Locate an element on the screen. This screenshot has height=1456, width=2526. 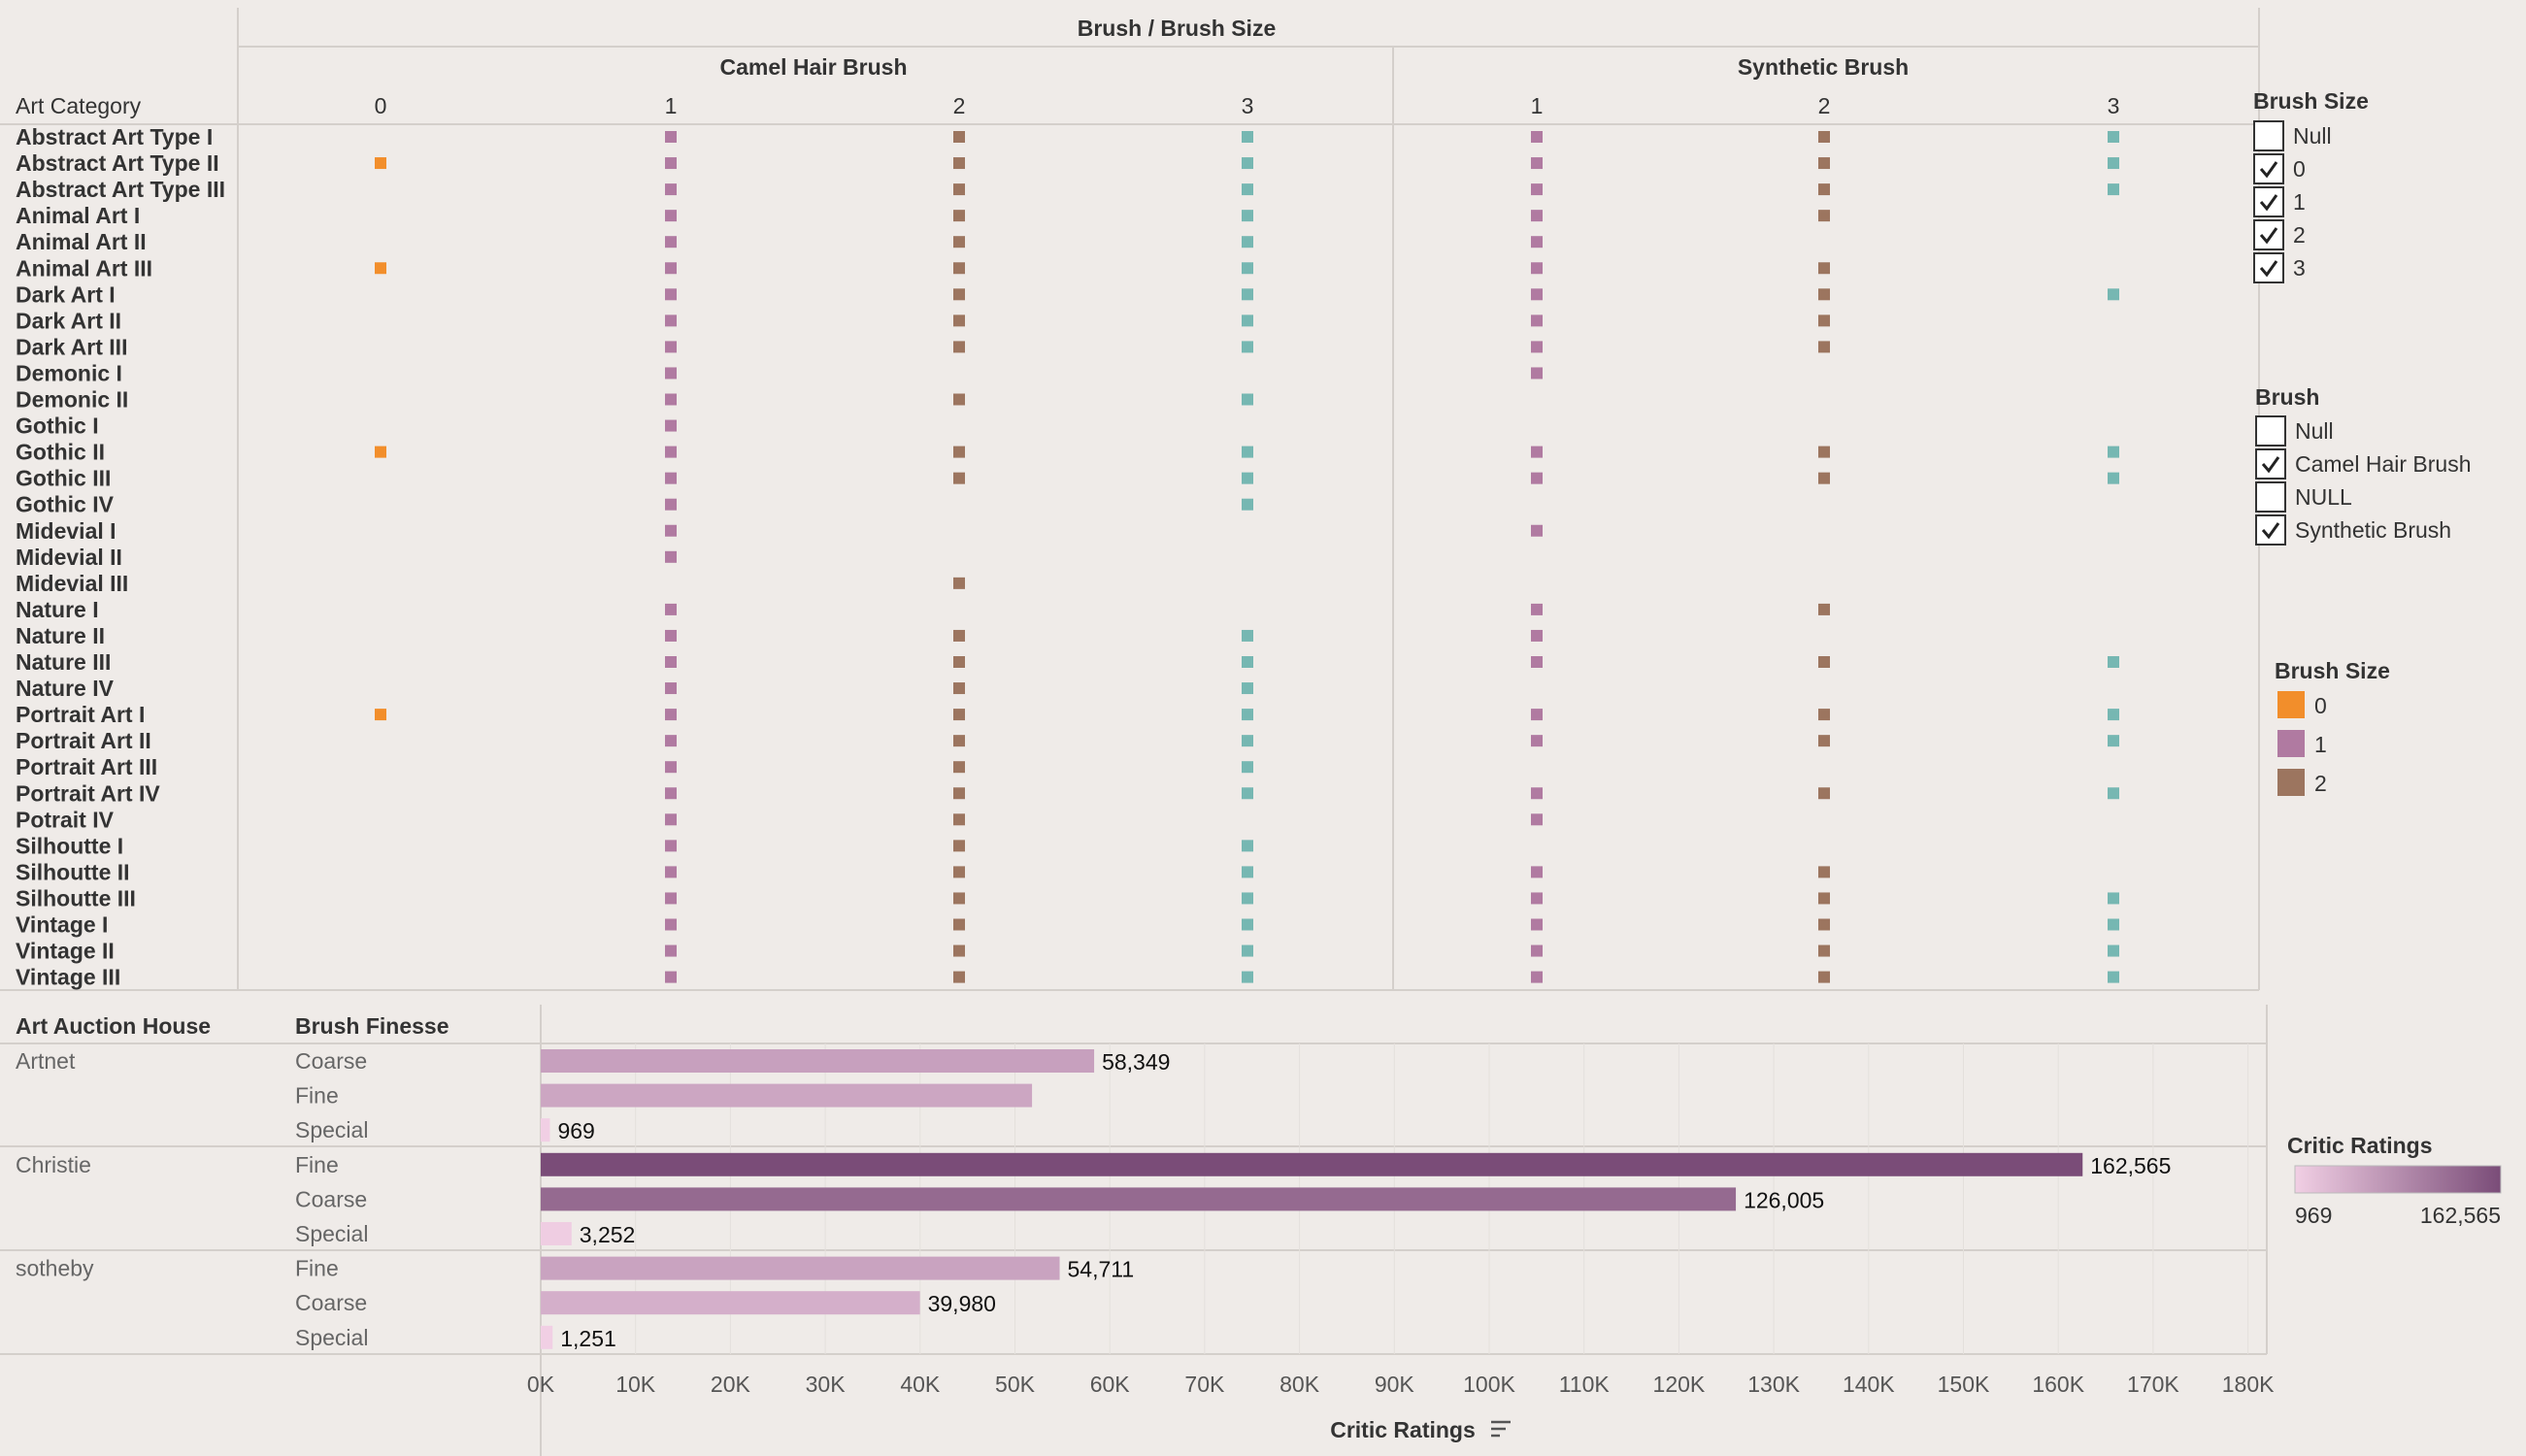
filter-option: 3 is located at coordinates (2279, 267).